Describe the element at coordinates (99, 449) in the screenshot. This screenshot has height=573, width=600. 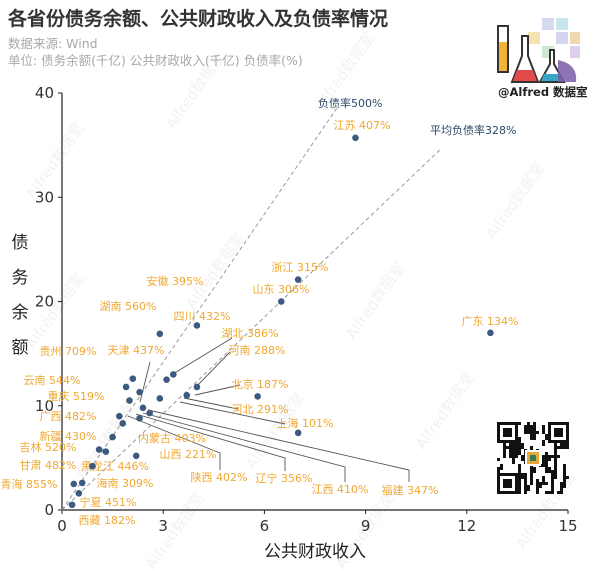
I see `data-point-吉林` at that location.